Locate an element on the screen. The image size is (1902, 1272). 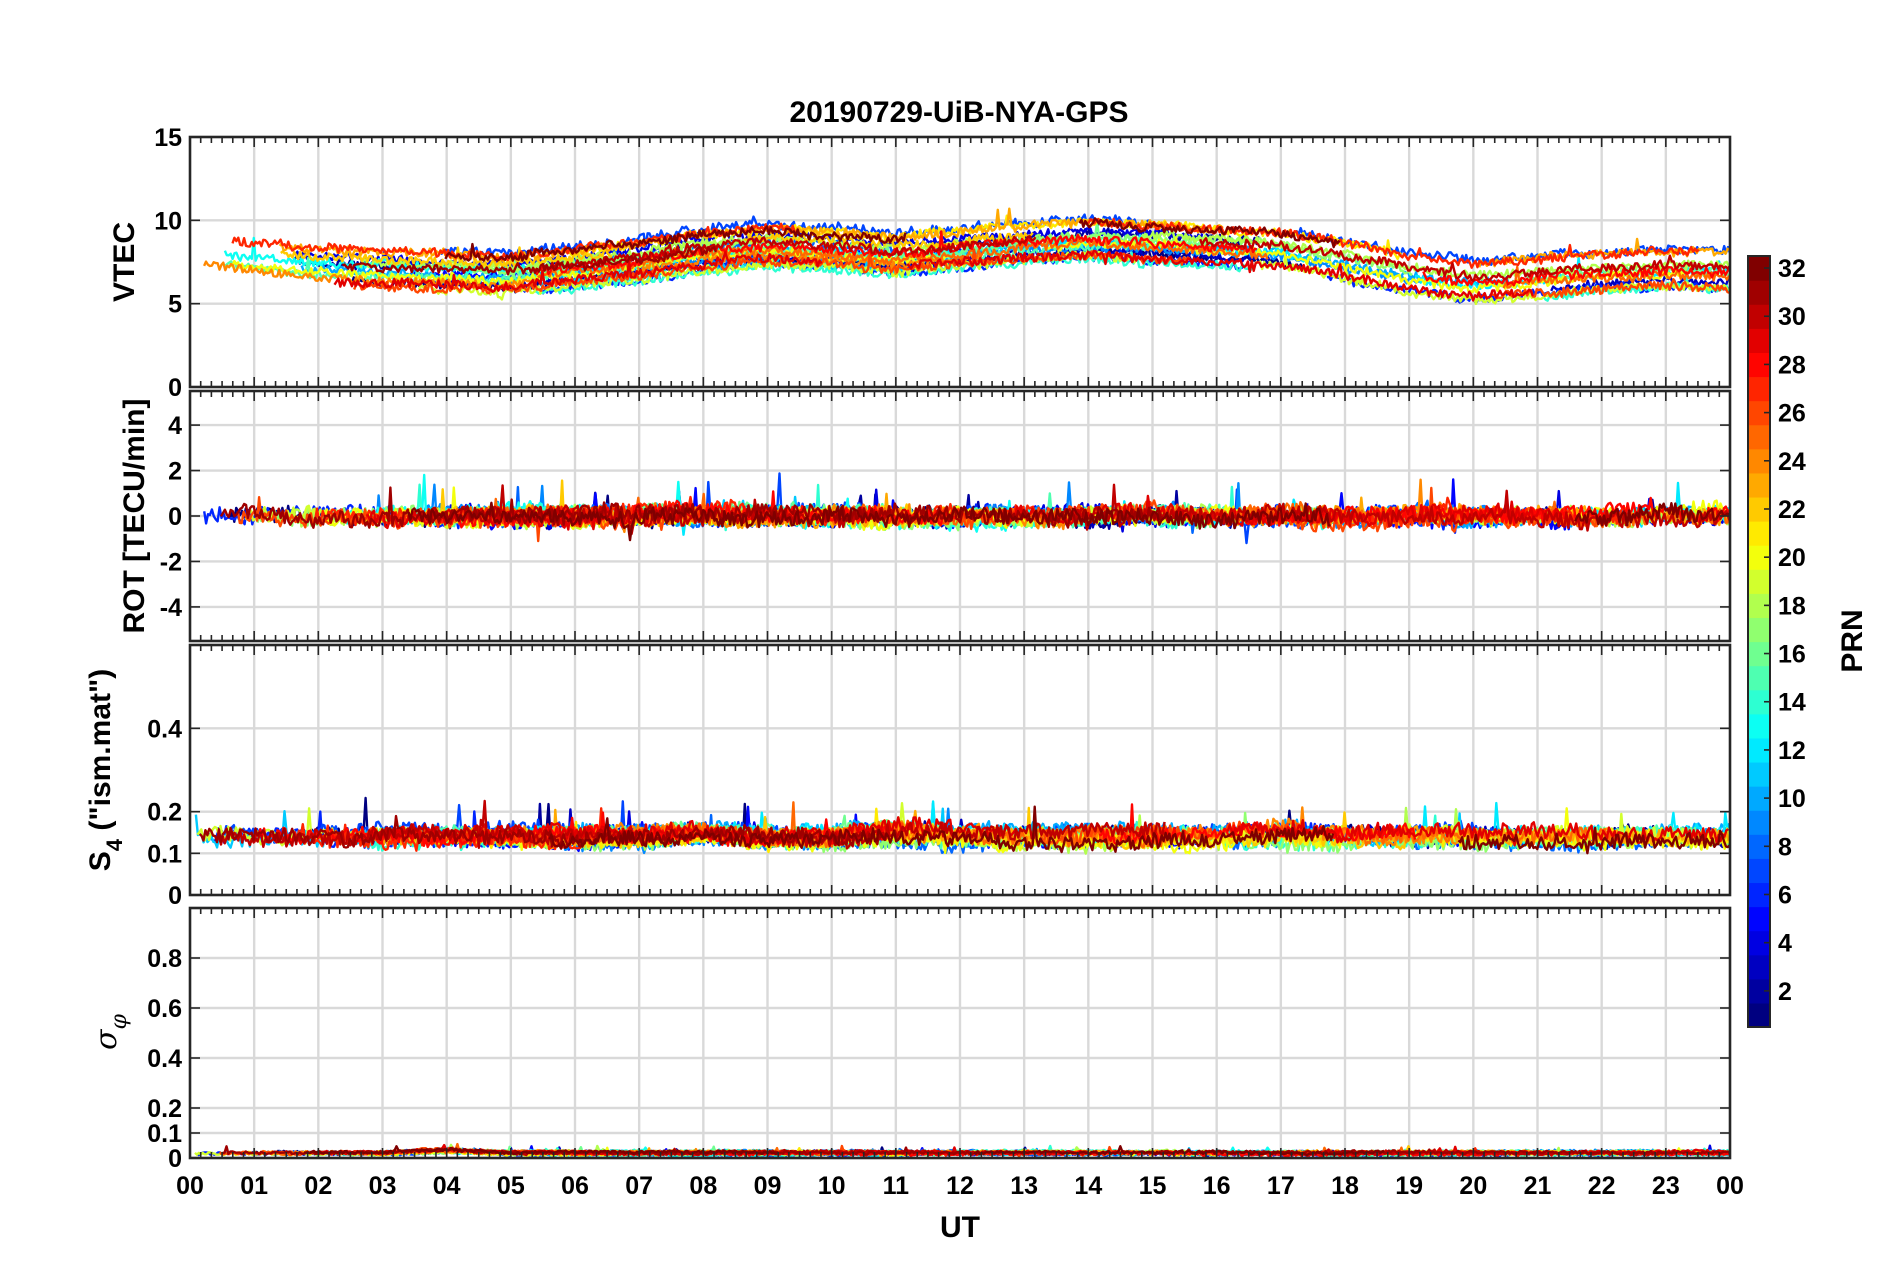
colorbar-tick-label: 26 is located at coordinates (1792, 414).